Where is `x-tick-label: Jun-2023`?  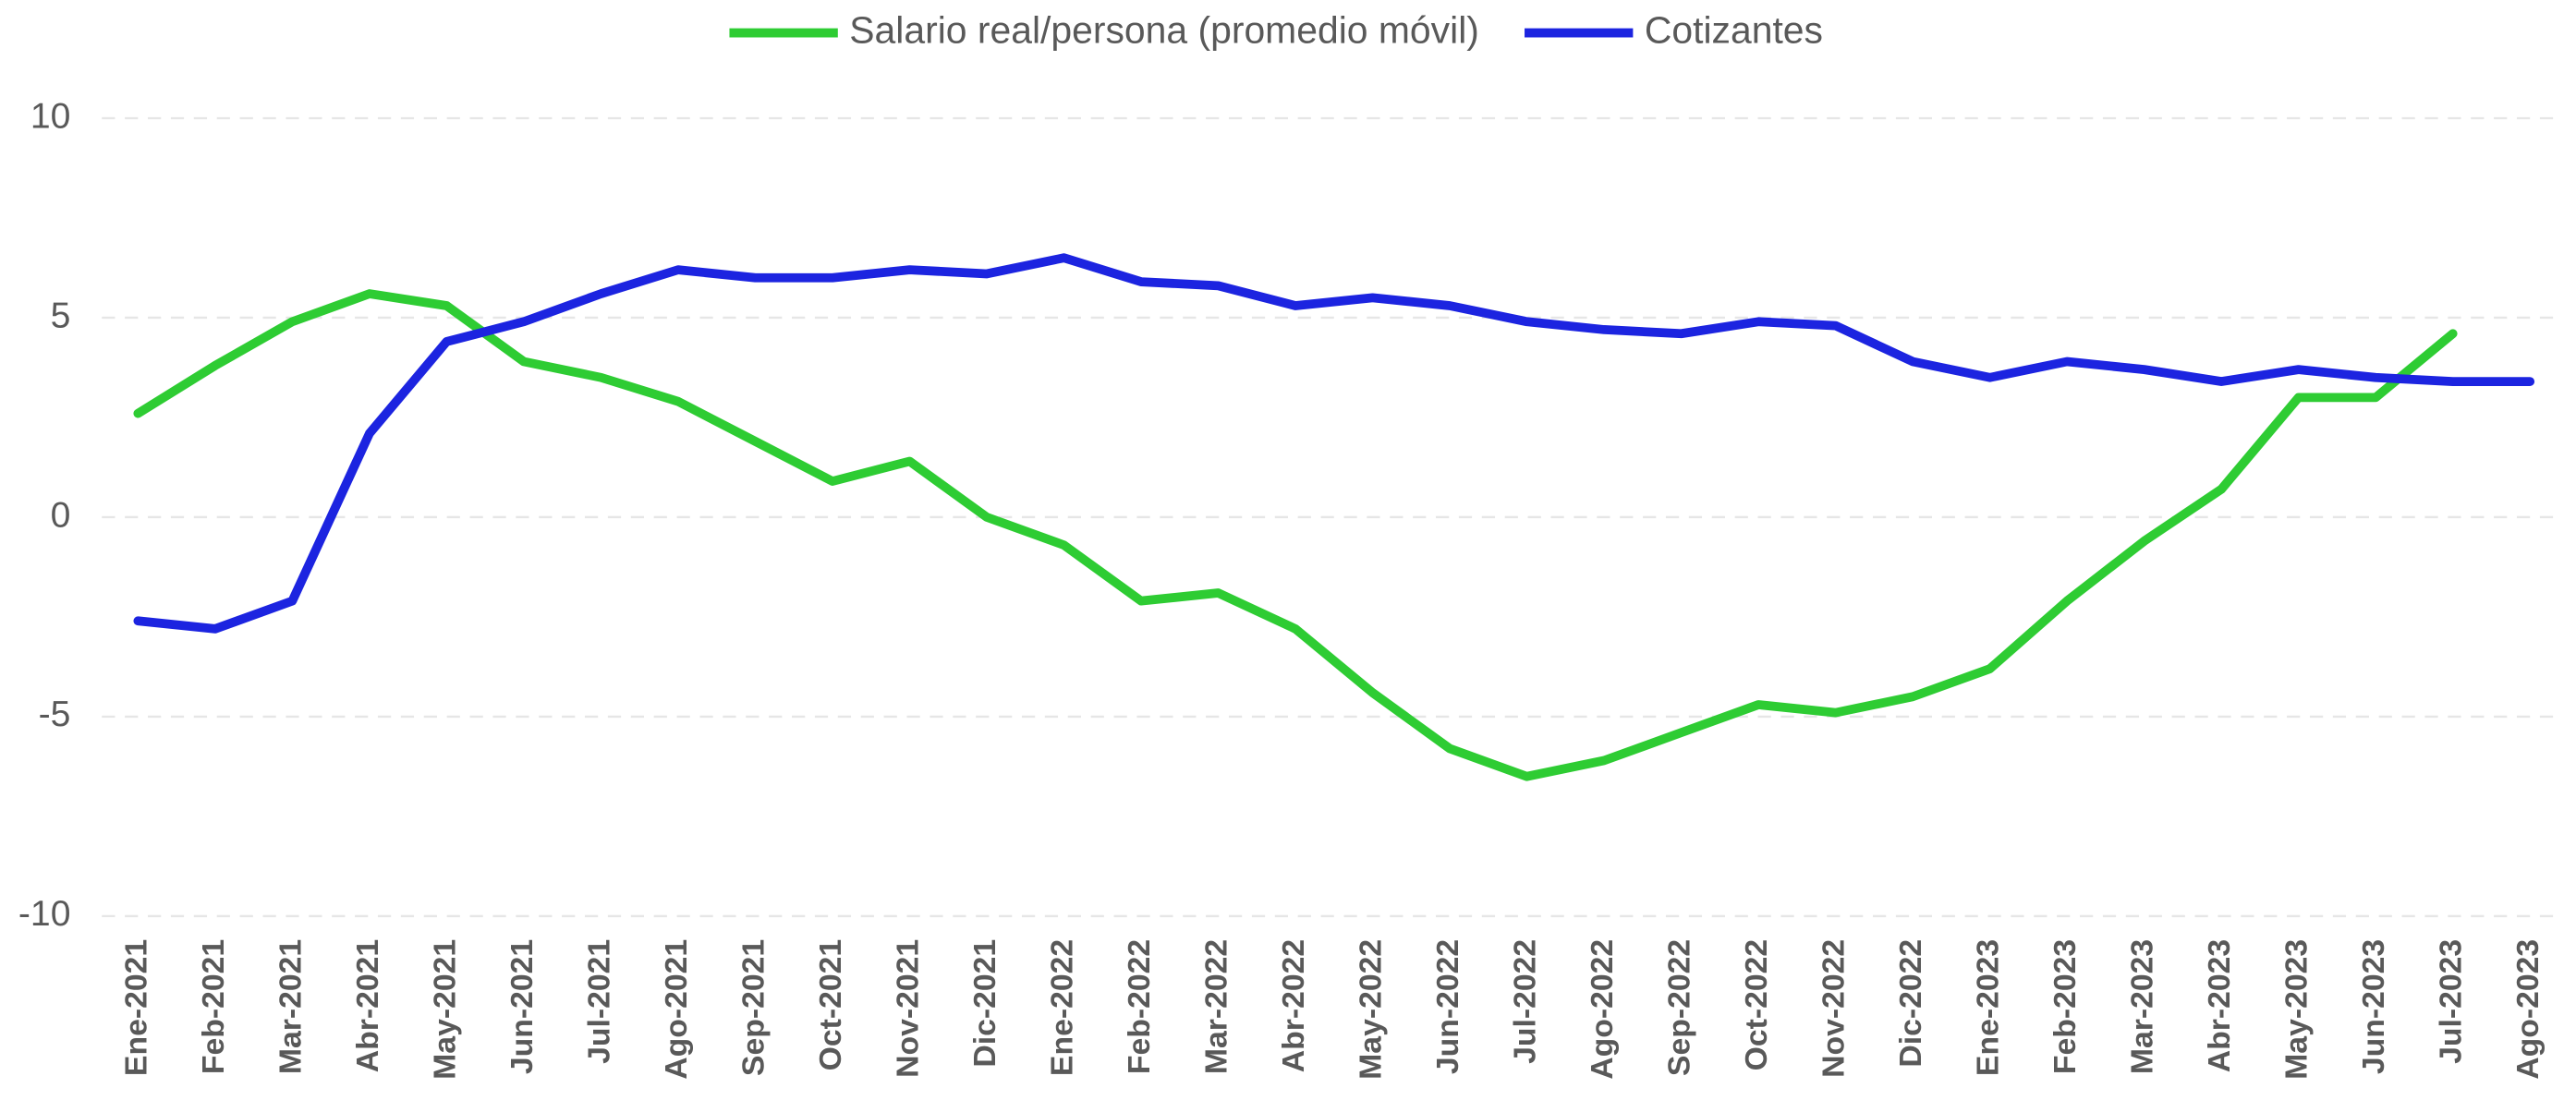 x-tick-label: Jun-2023 is located at coordinates (2373, 1007).